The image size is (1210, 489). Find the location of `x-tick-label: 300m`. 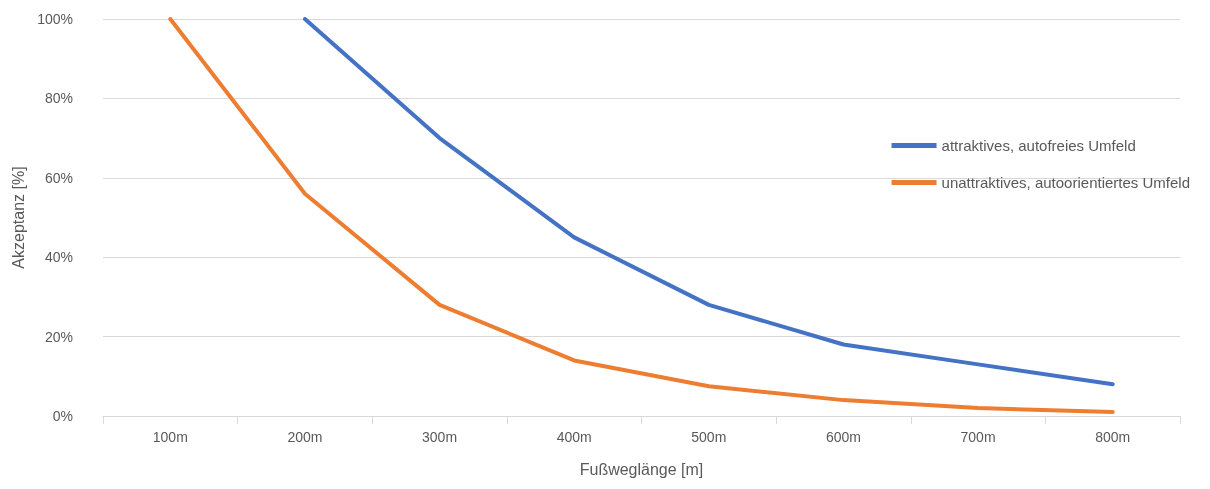

x-tick-label: 300m is located at coordinates (440, 437).